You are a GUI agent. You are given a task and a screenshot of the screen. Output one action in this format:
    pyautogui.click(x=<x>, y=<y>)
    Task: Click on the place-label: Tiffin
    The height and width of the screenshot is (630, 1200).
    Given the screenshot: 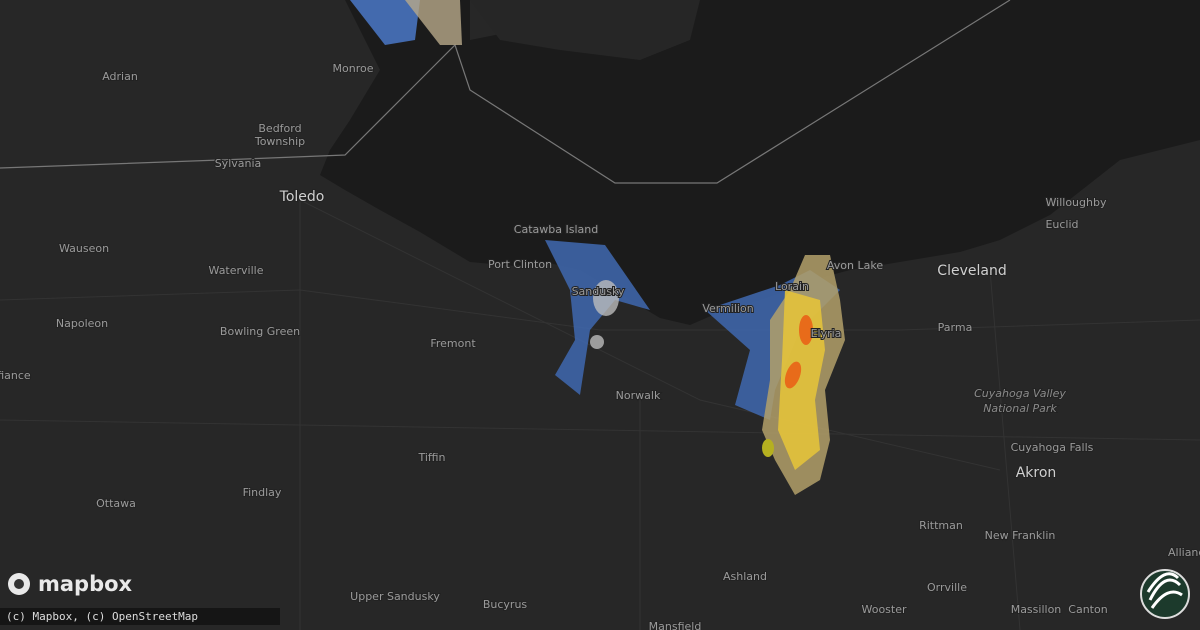 What is the action you would take?
    pyautogui.click(x=431, y=457)
    